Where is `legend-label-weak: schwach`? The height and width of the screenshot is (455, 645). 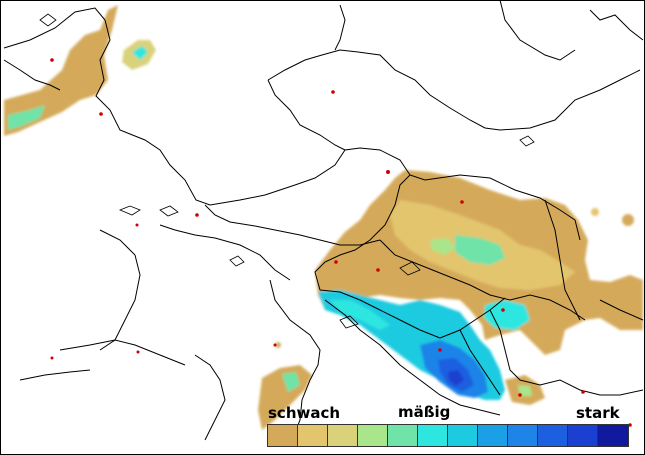
legend-label-weak: schwach is located at coordinates (304, 413).